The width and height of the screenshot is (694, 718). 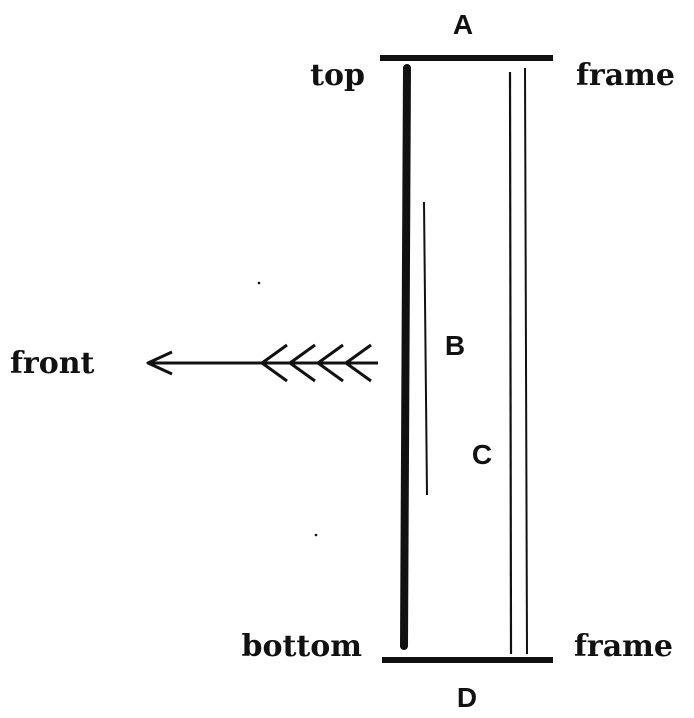 What do you see at coordinates (482, 454) in the screenshot?
I see `label-c: C` at bounding box center [482, 454].